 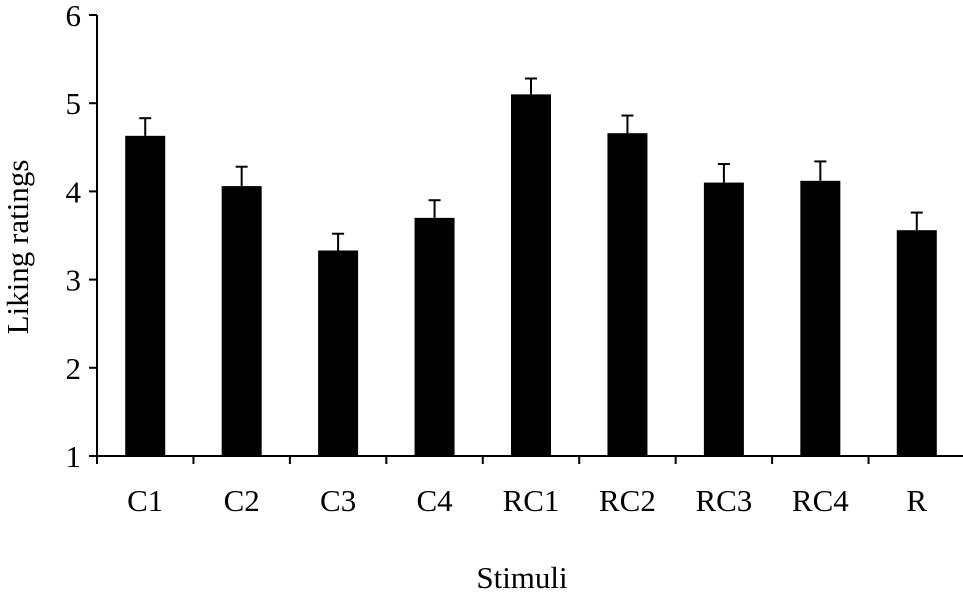 I want to click on y-tick-label: 3, so click(x=74, y=280).